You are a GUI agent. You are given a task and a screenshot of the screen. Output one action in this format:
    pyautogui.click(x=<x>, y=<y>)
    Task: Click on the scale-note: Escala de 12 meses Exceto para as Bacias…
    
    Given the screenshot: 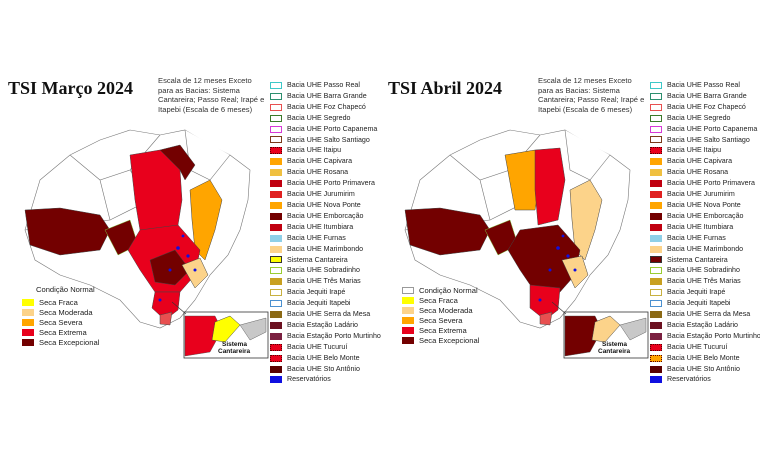 What is the action you would take?
    pyautogui.click(x=591, y=95)
    